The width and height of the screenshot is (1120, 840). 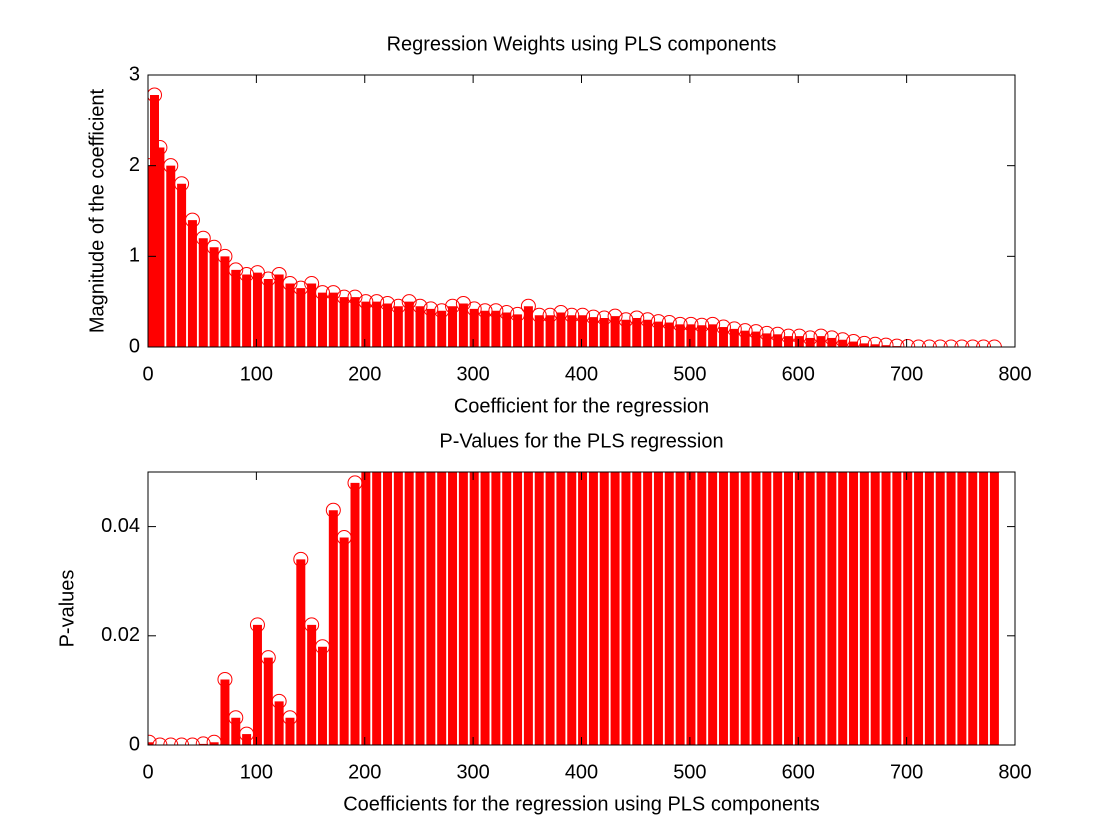 What do you see at coordinates (134, 74) in the screenshot?
I see `y-tick-label: 3` at bounding box center [134, 74].